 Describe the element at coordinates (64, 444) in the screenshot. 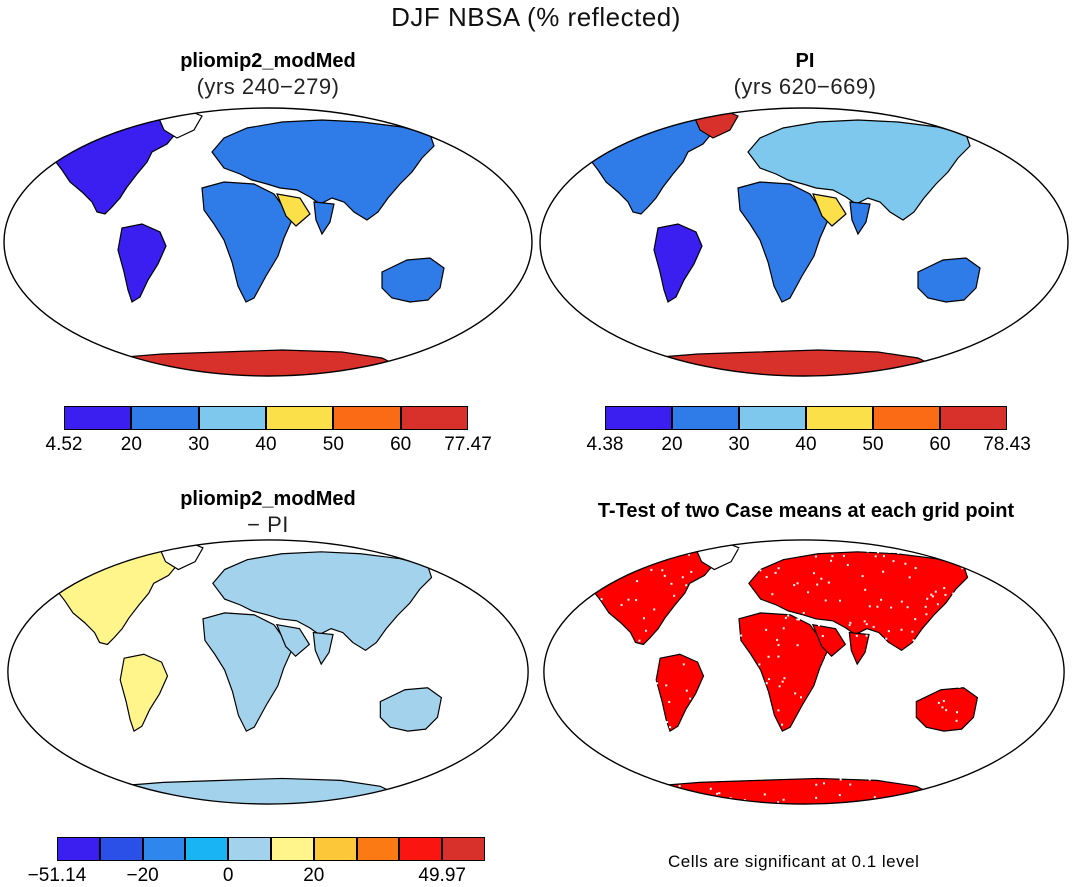

I see `colorbar-tick-label: 4.52` at that location.